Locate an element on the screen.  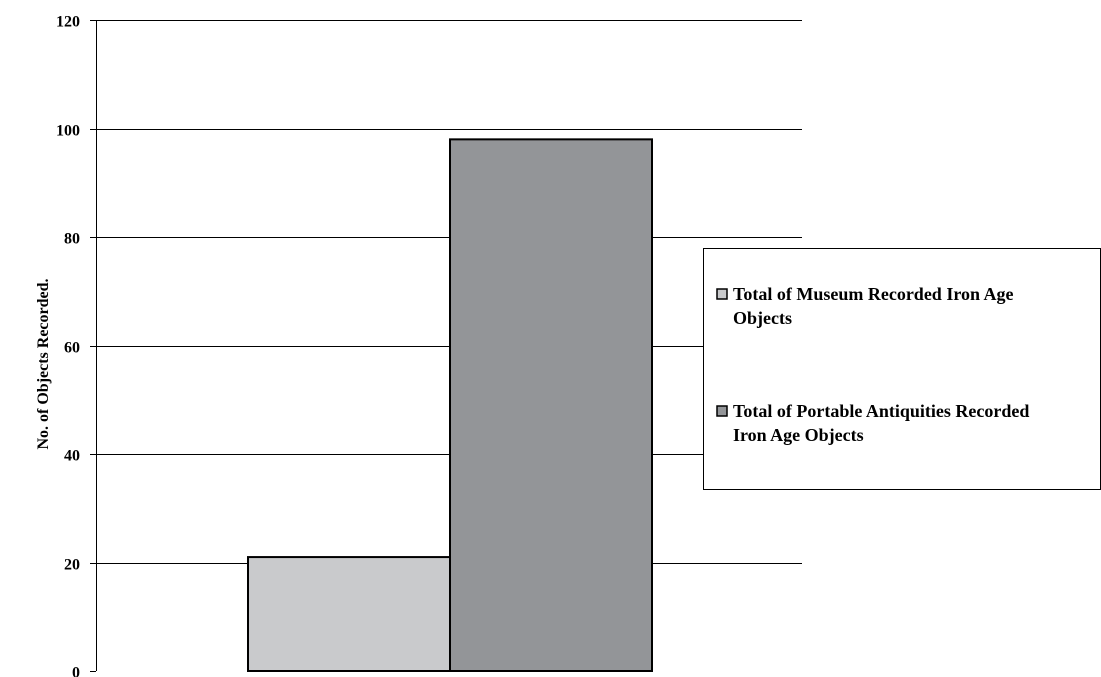
y-tick-label: 100 is located at coordinates (68, 131).